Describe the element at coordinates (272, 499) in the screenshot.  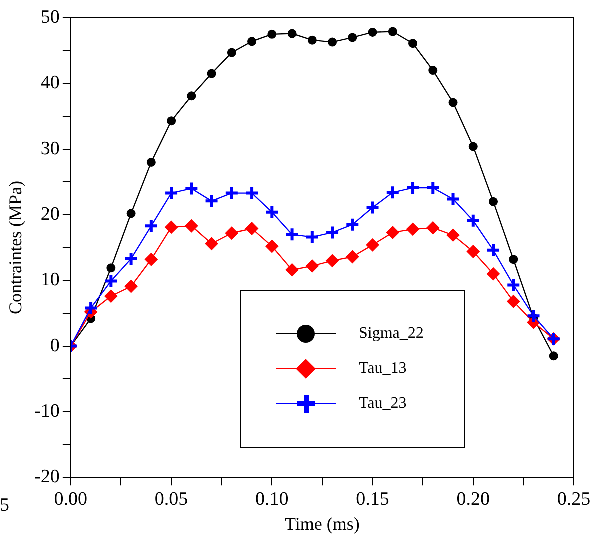
I see `x-tick-label: 0.10` at that location.